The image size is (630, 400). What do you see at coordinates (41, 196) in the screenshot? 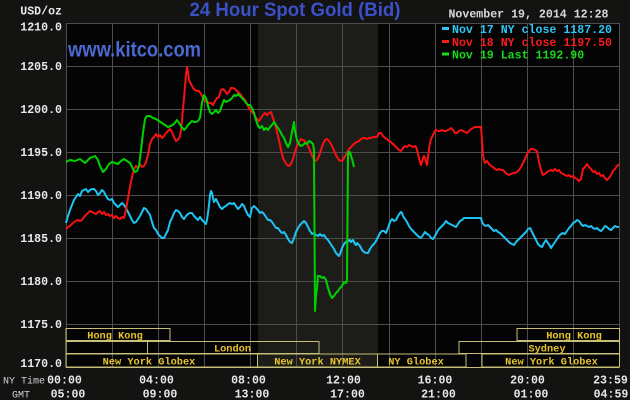
I see `svg-text: 1190.0` at bounding box center [41, 196].